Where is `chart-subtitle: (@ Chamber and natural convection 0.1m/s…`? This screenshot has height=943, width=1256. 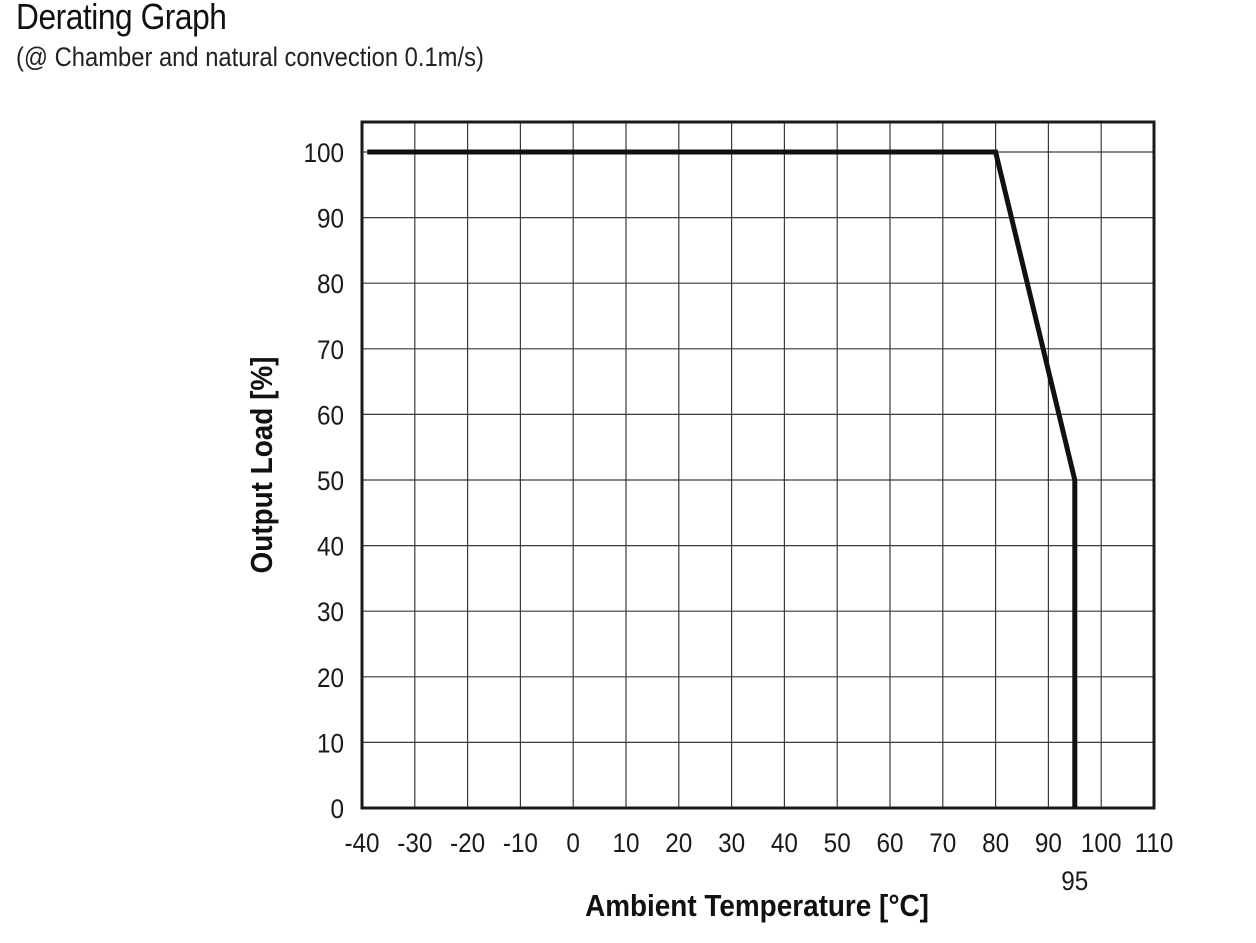
chart-subtitle: (@ Chamber and natural convection 0.1m/s… is located at coordinates (250, 57).